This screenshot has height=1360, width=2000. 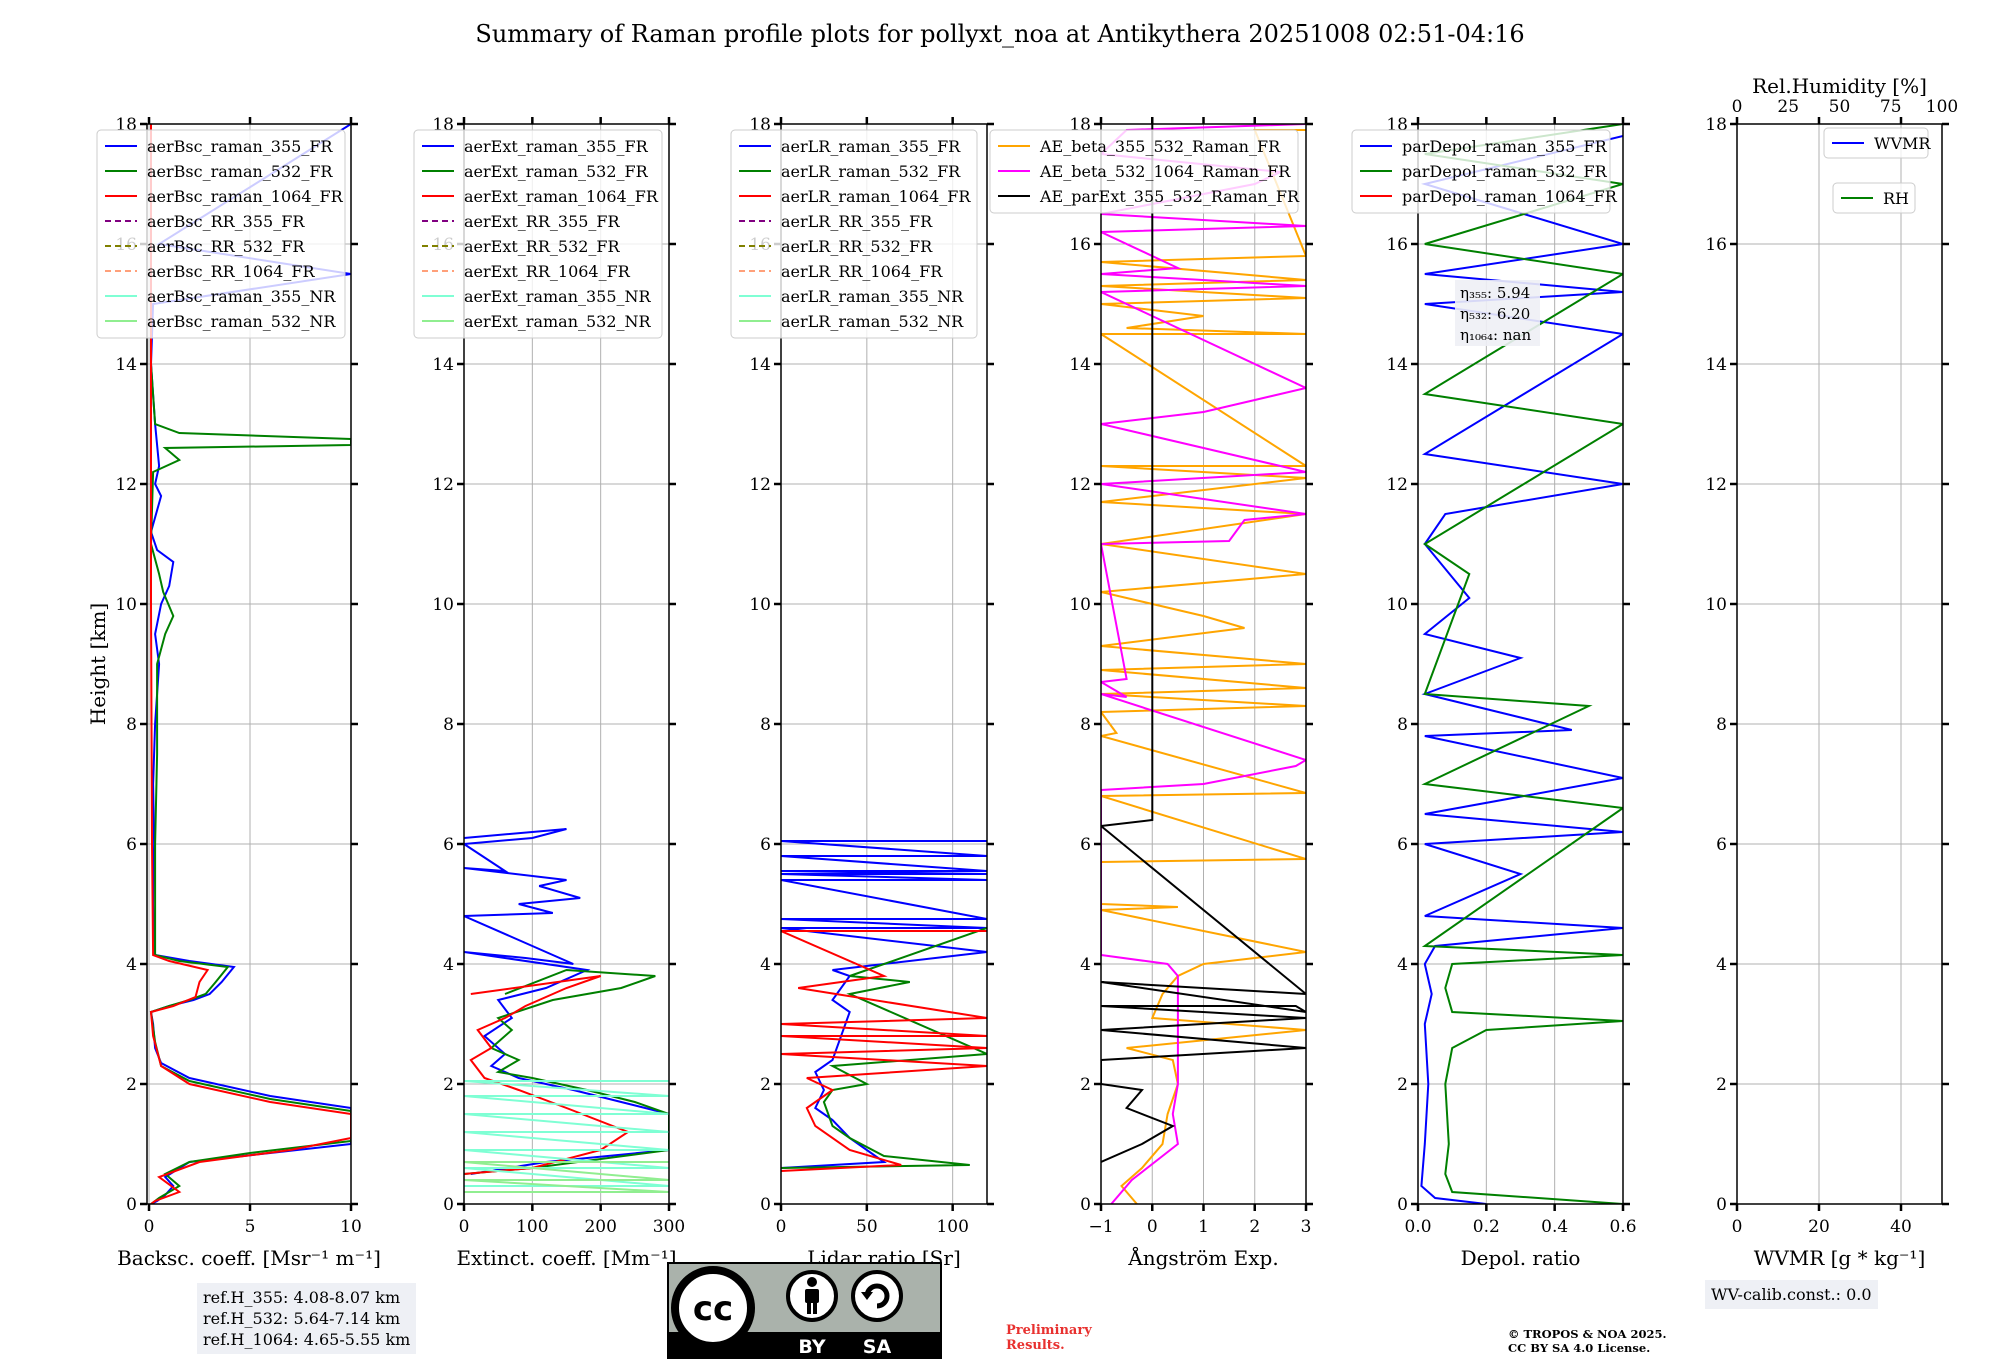 What do you see at coordinates (1497, 313) in the screenshot?
I see `eta-annotation: η₃₅₅: 5.94 η₅₃₂: 6.20 η₁₀₆₄: nan` at bounding box center [1497, 313].